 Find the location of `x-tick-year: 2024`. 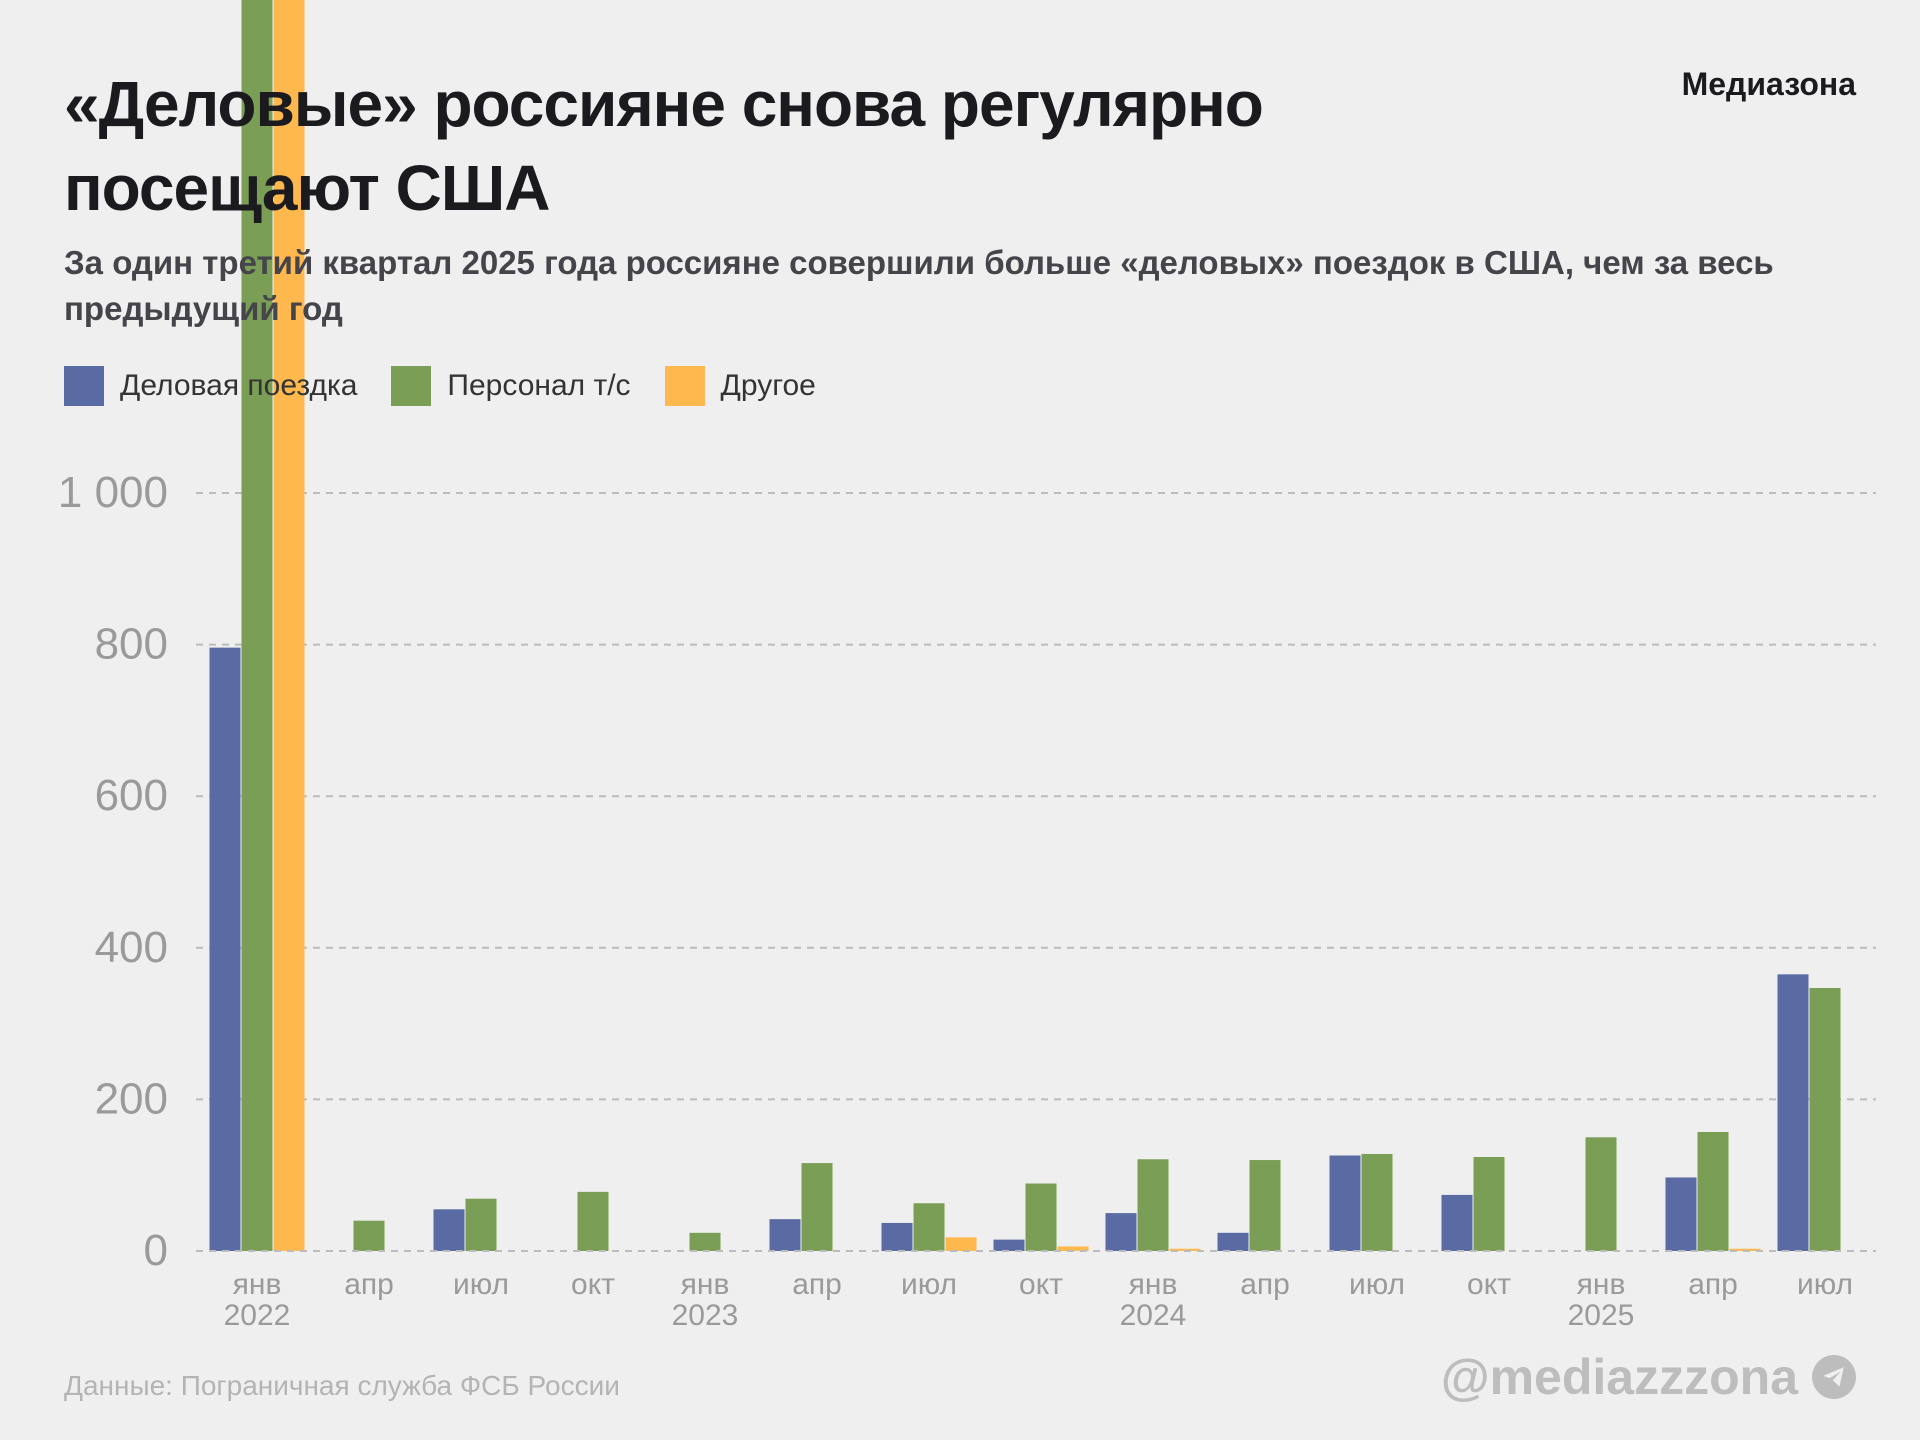

x-tick-year: 2024 is located at coordinates (1153, 1315).